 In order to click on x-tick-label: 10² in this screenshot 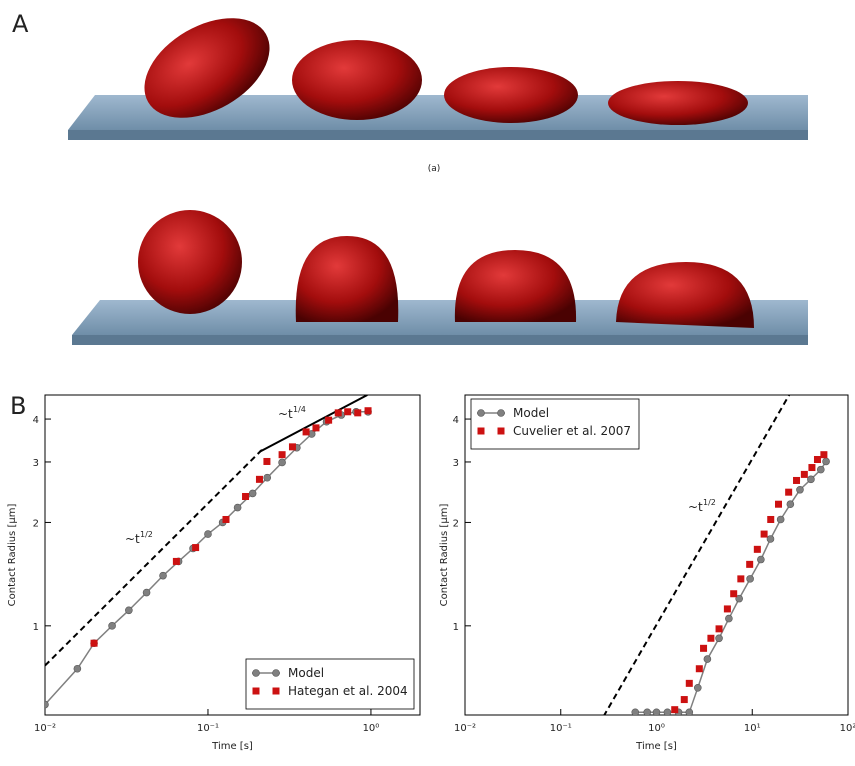, I will do `click(847, 728)`.